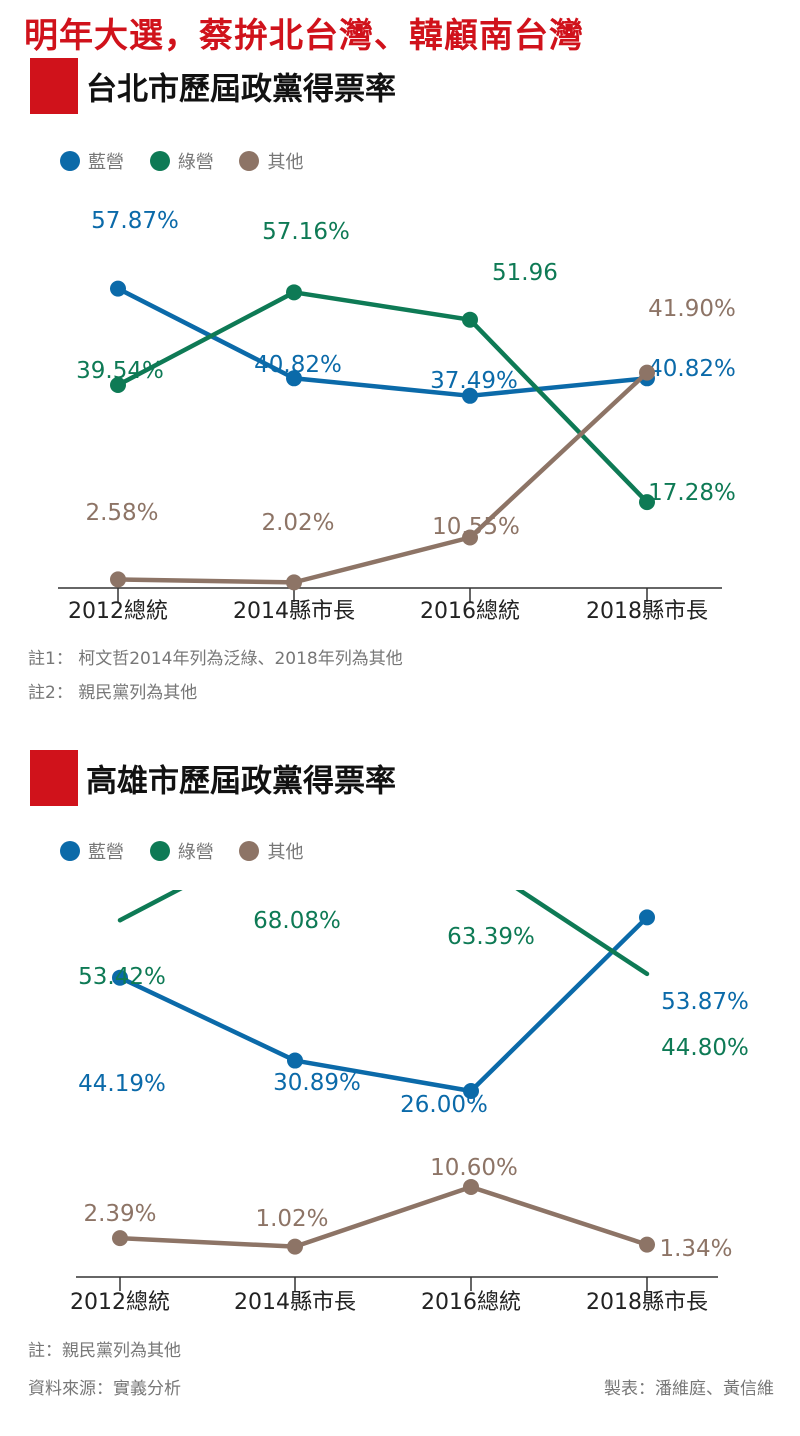  I want to click on data-label-other: 1.02%, so click(291, 1219).